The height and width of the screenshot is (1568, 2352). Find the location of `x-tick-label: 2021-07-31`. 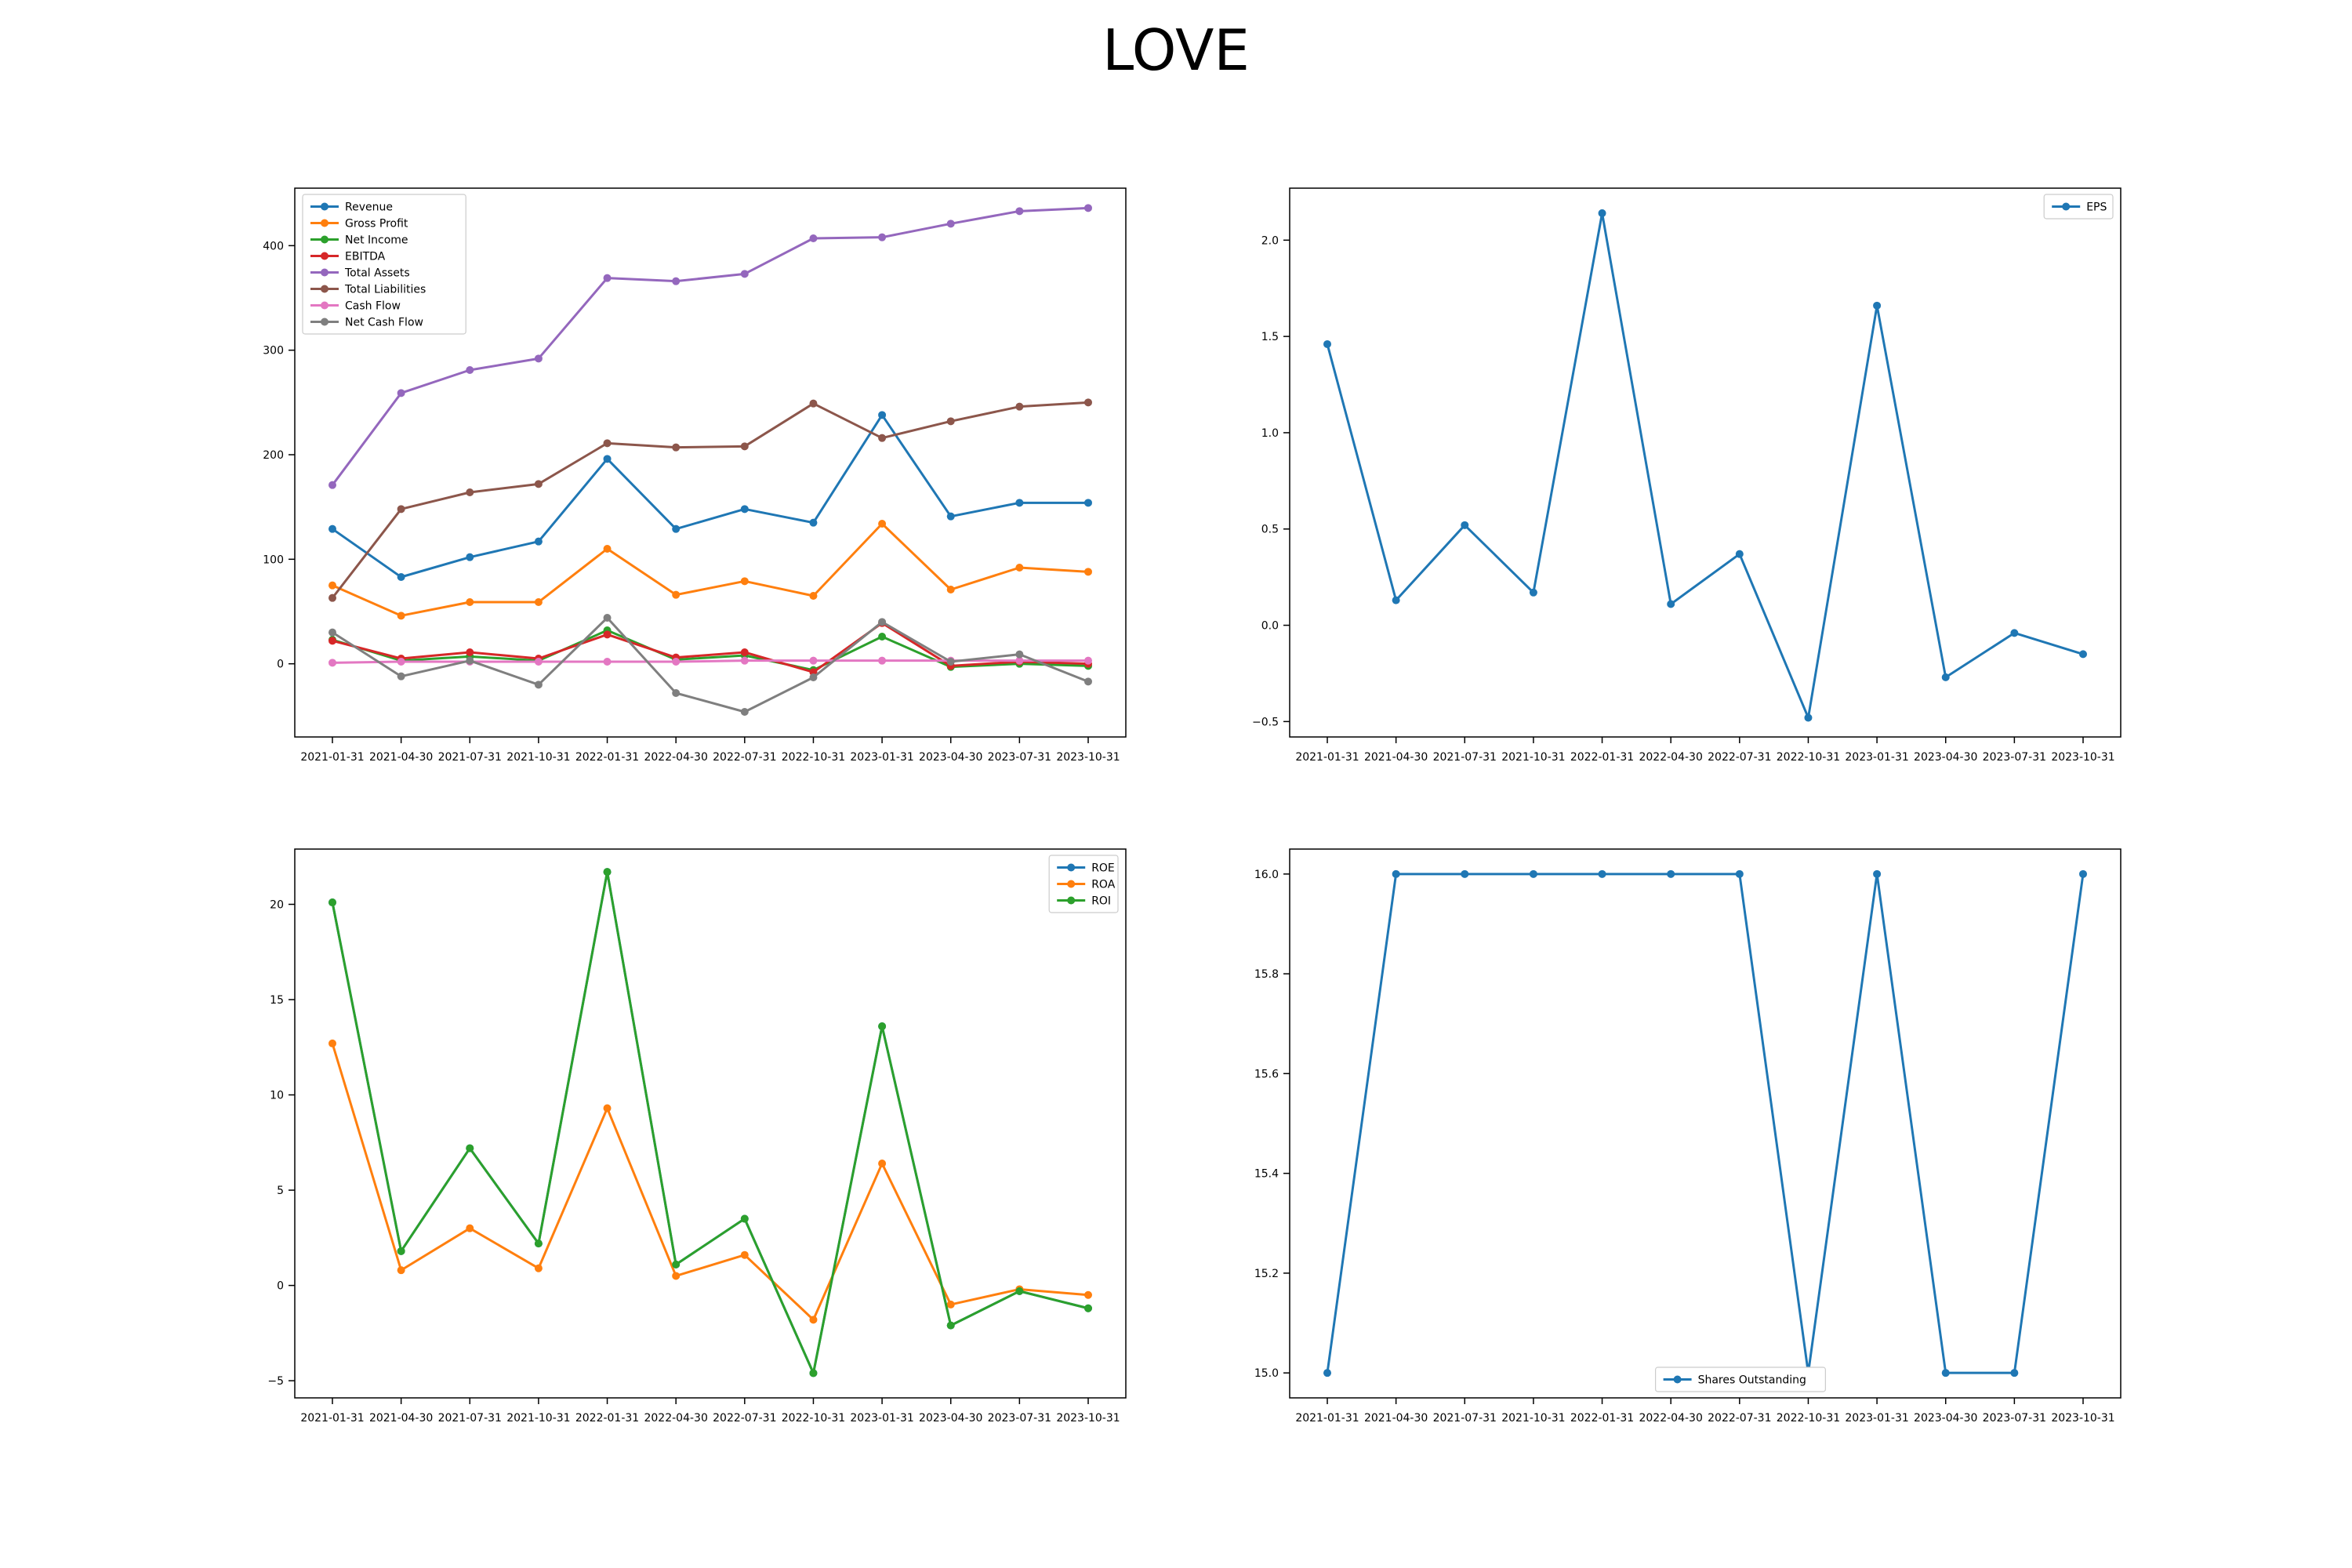

x-tick-label: 2021-07-31 is located at coordinates (1465, 757).